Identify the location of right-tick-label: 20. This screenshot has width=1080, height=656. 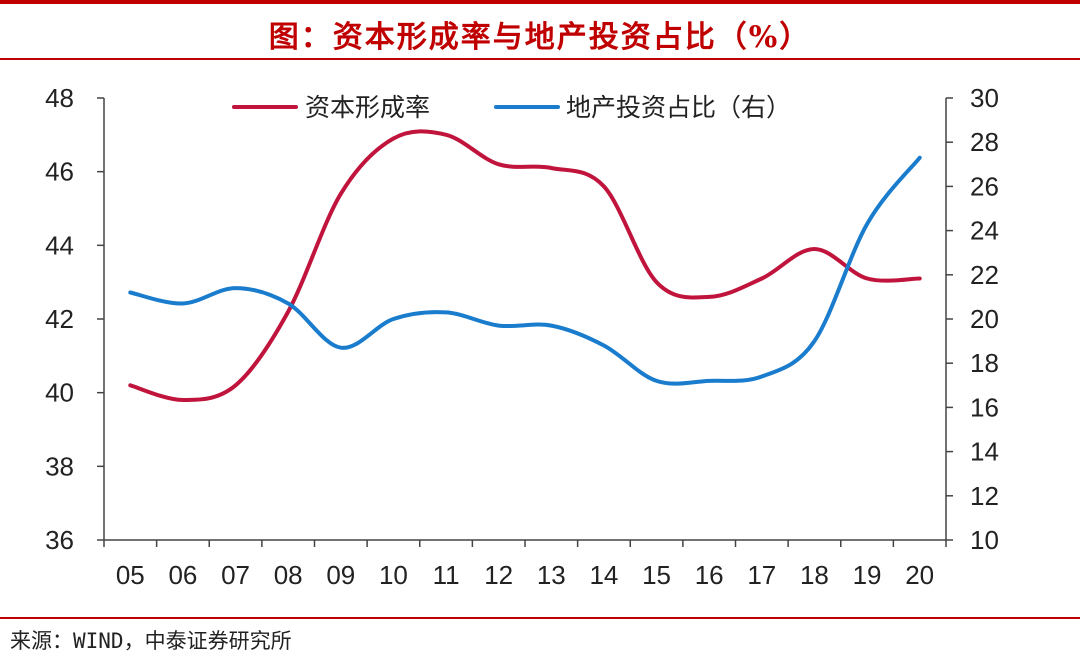
(984, 319).